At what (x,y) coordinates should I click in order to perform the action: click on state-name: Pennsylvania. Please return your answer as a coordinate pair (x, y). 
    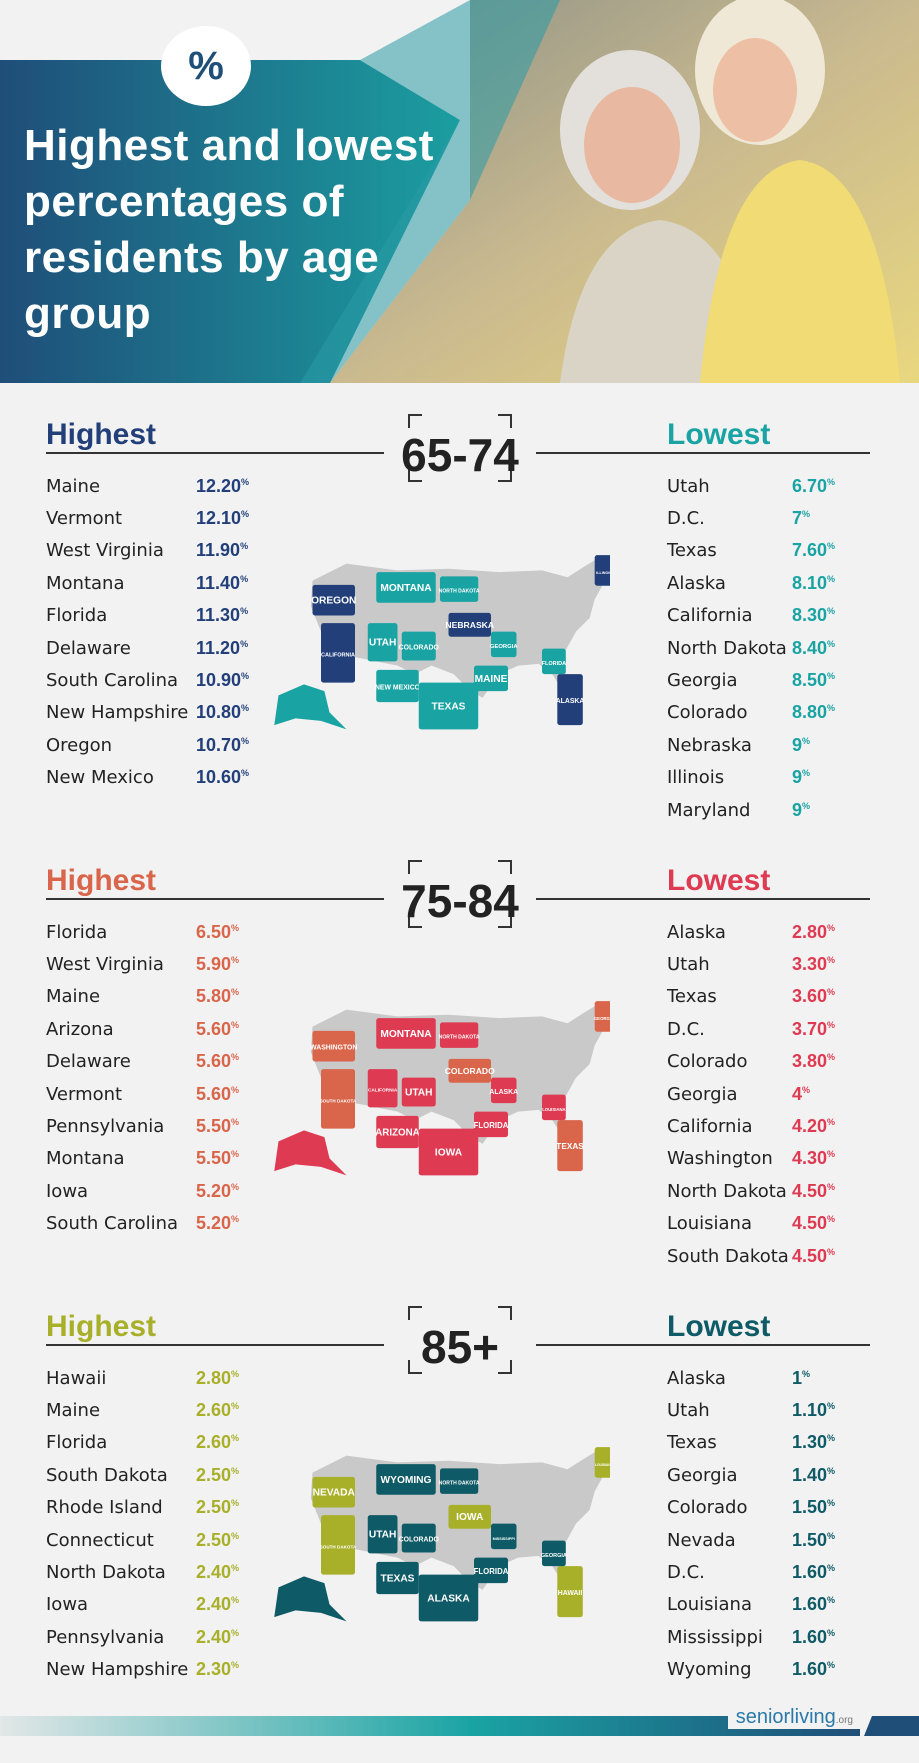
    Looking at the image, I should click on (105, 1637).